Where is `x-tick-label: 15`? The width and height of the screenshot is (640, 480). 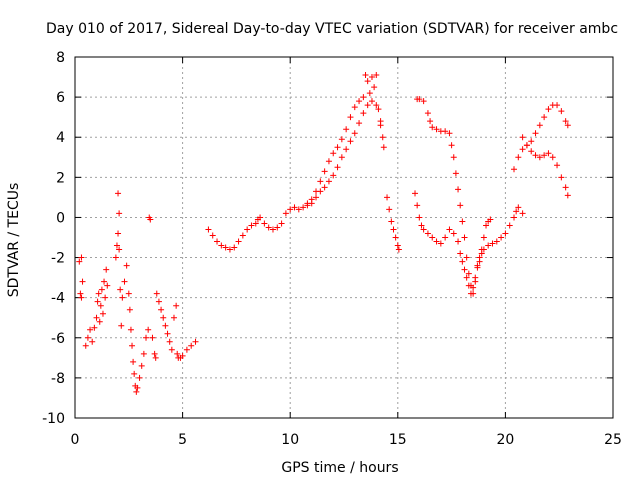
x-tick-label: 15 is located at coordinates (398, 440).